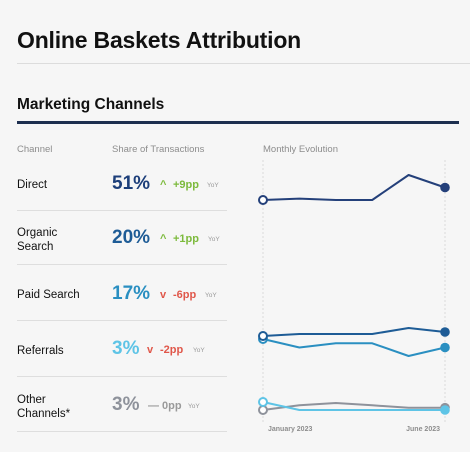 This screenshot has height=452, width=470. I want to click on column-header-evolution: Monthly Evolution, so click(300, 149).